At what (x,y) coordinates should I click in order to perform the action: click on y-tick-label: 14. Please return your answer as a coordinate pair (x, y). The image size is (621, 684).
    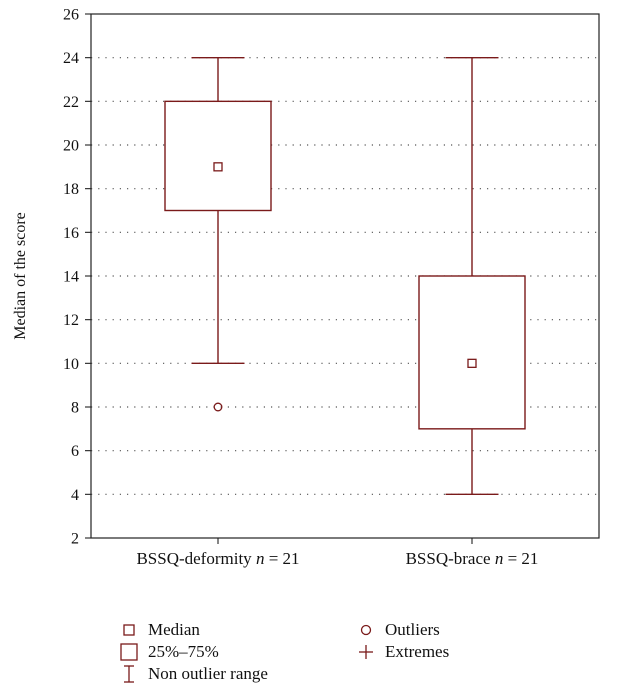
    Looking at the image, I should click on (71, 277).